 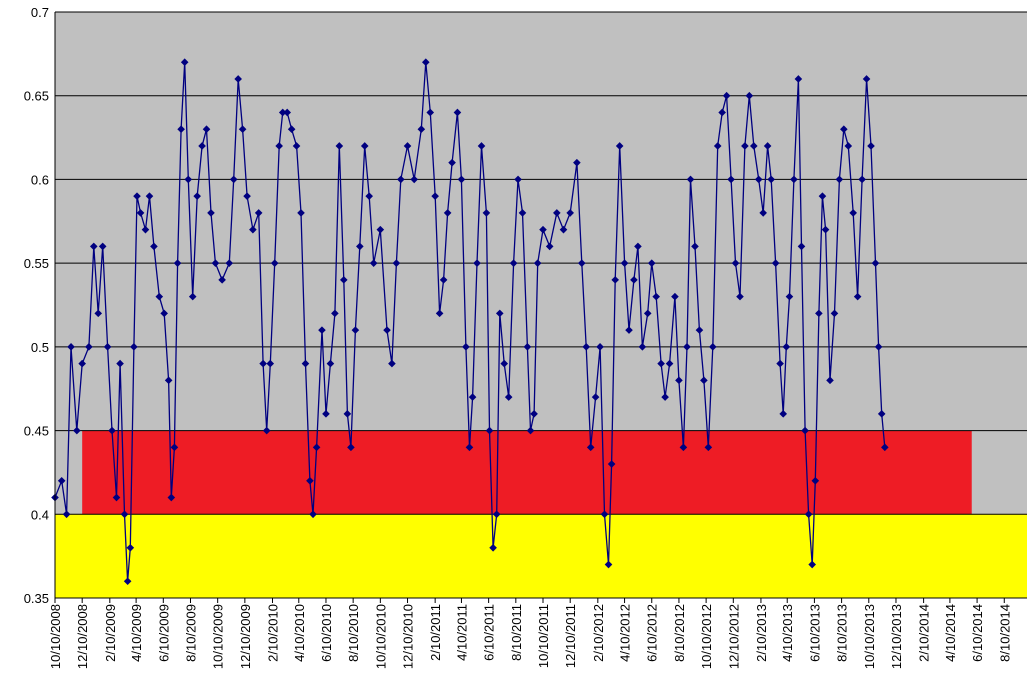 What do you see at coordinates (82, 636) in the screenshot?
I see `x-tick-label: 12/10/2008` at bounding box center [82, 636].